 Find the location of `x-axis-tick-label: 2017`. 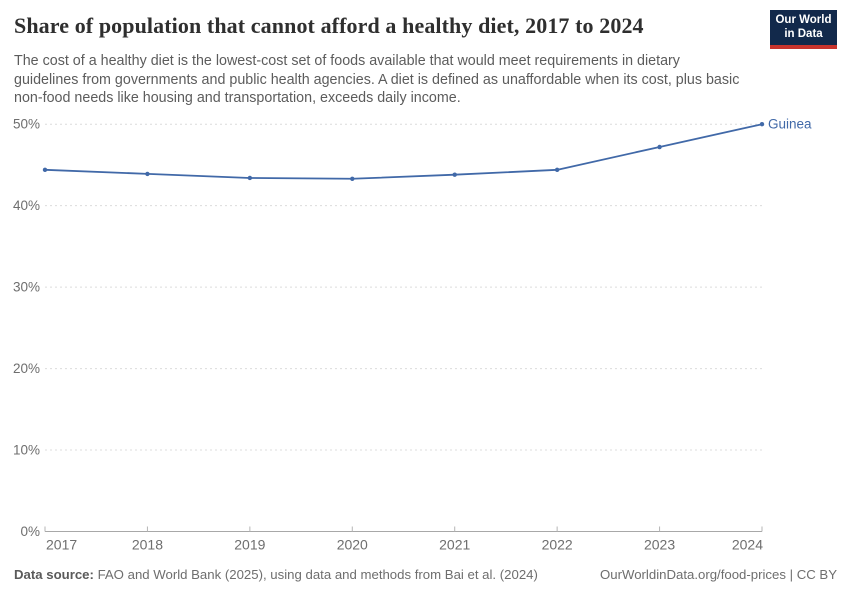

x-axis-tick-label: 2017 is located at coordinates (61, 545).